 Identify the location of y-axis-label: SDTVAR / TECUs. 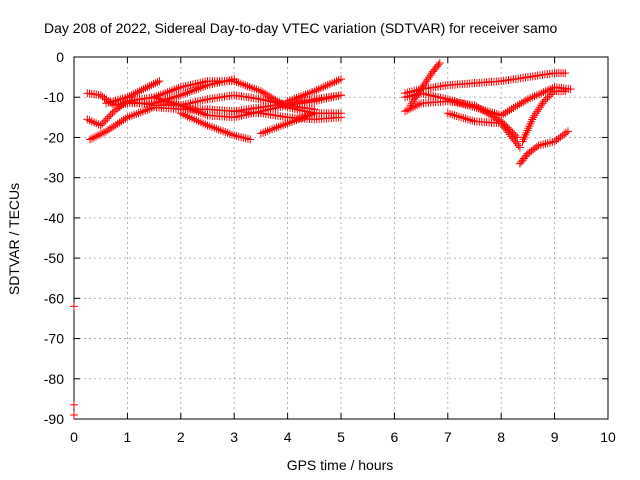
(14, 239).